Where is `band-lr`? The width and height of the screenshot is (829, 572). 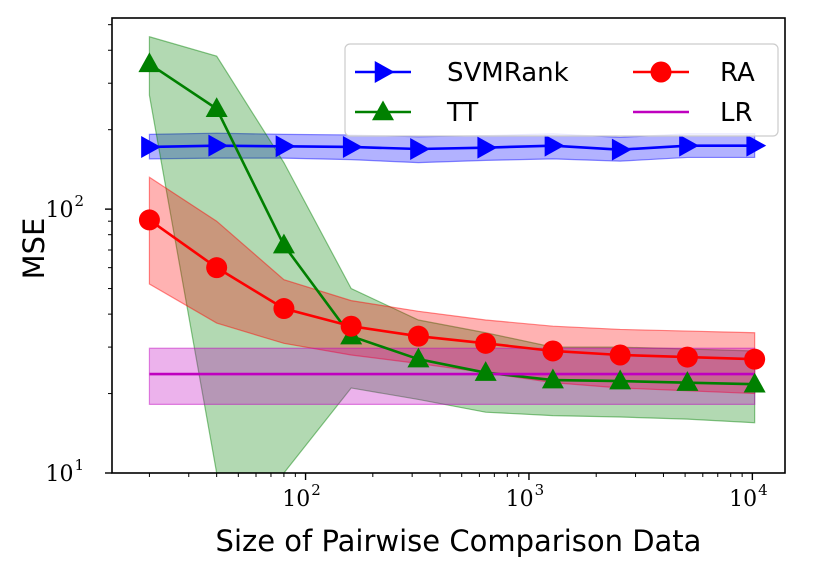 band-lr is located at coordinates (452, 376).